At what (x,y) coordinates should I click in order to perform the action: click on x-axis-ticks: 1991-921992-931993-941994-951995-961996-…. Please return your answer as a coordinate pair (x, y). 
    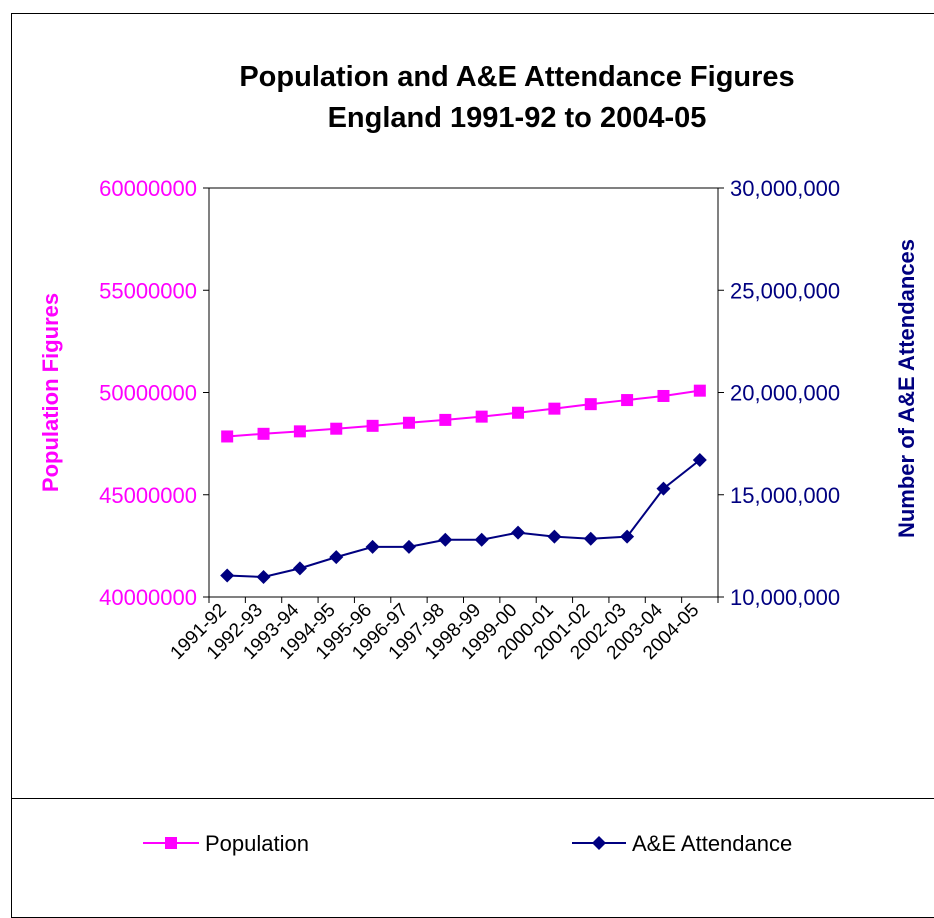
    Looking at the image, I should click on (443, 630).